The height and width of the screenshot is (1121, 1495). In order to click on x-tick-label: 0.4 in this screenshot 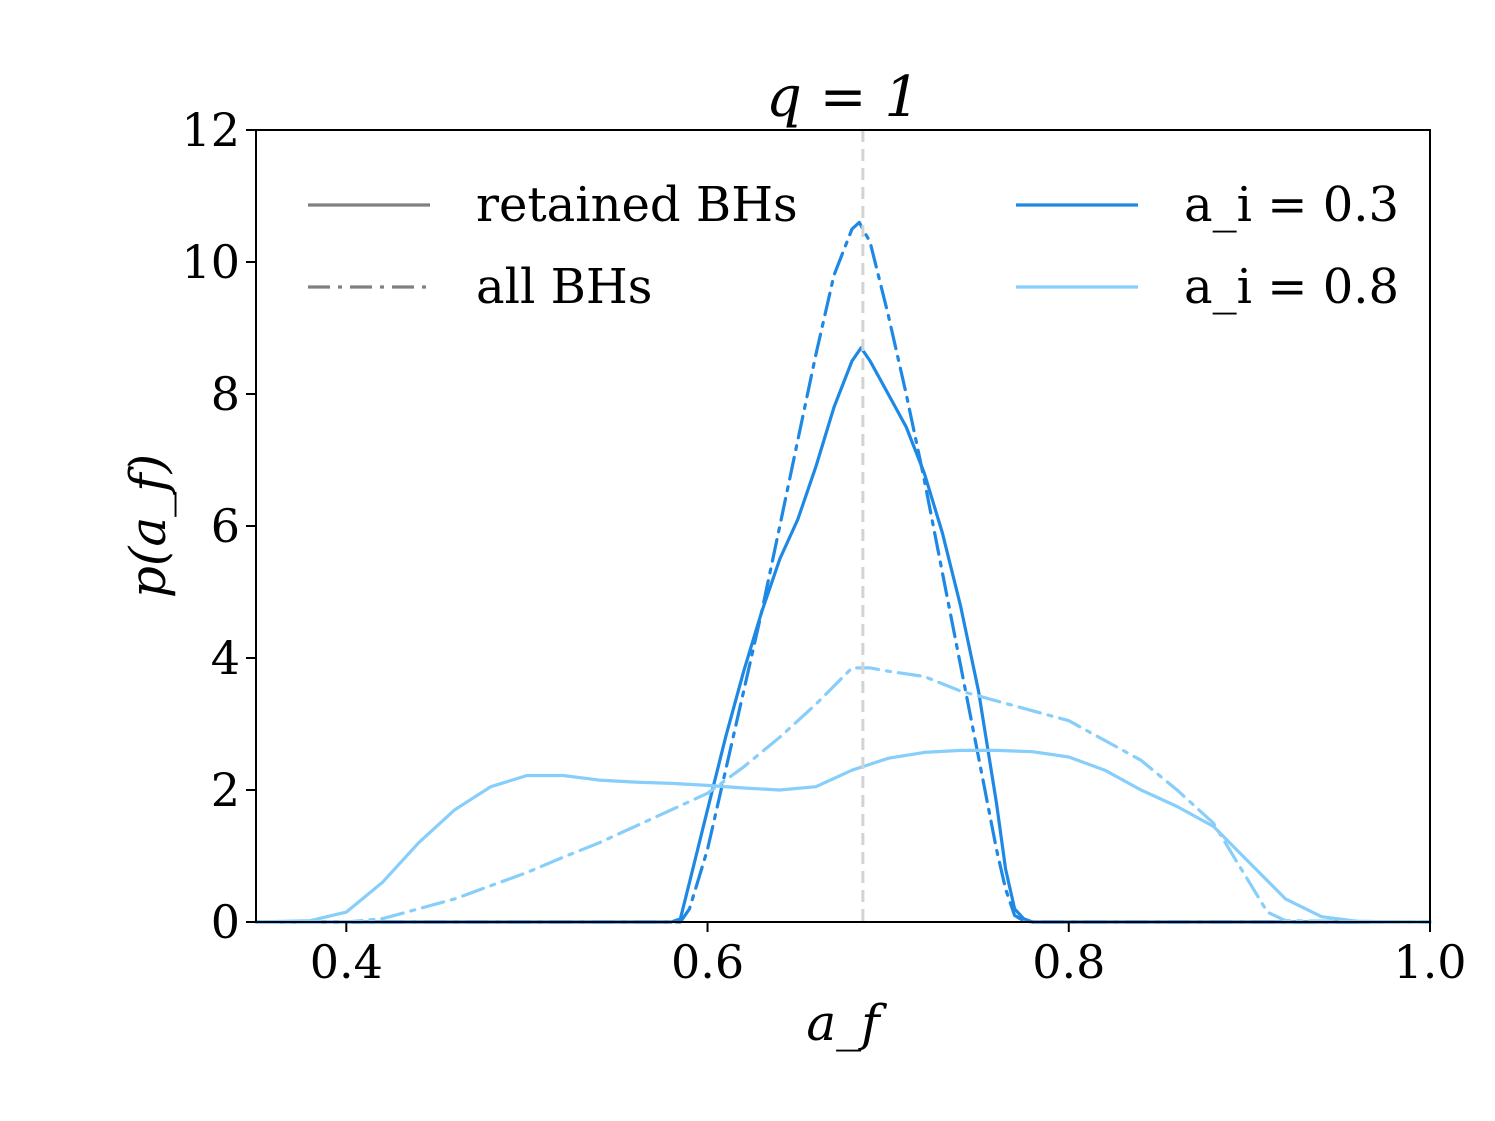, I will do `click(346, 962)`.